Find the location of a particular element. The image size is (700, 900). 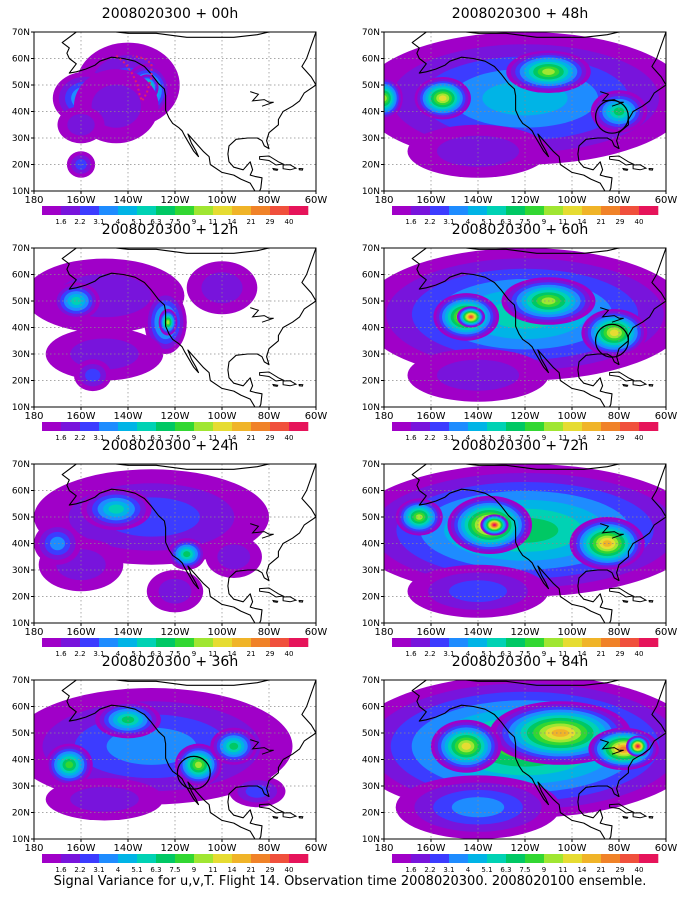

signal-variance-field is located at coordinates (525, 541).